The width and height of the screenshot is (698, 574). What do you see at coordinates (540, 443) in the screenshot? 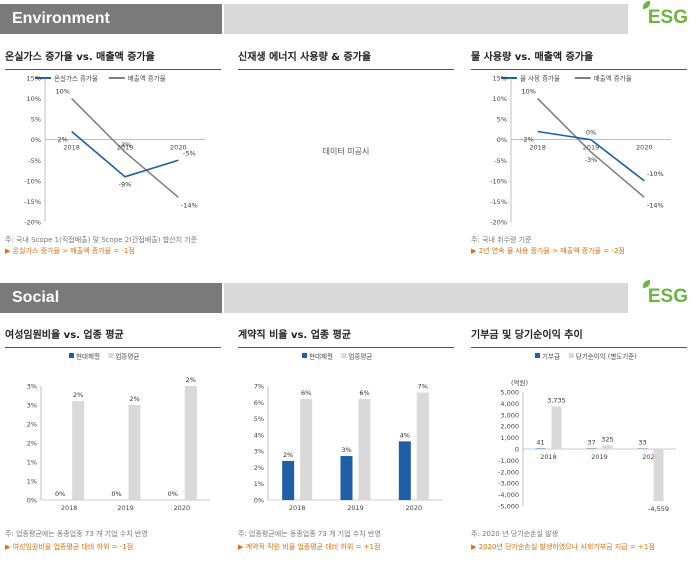
I see `data-label: 41` at bounding box center [540, 443].